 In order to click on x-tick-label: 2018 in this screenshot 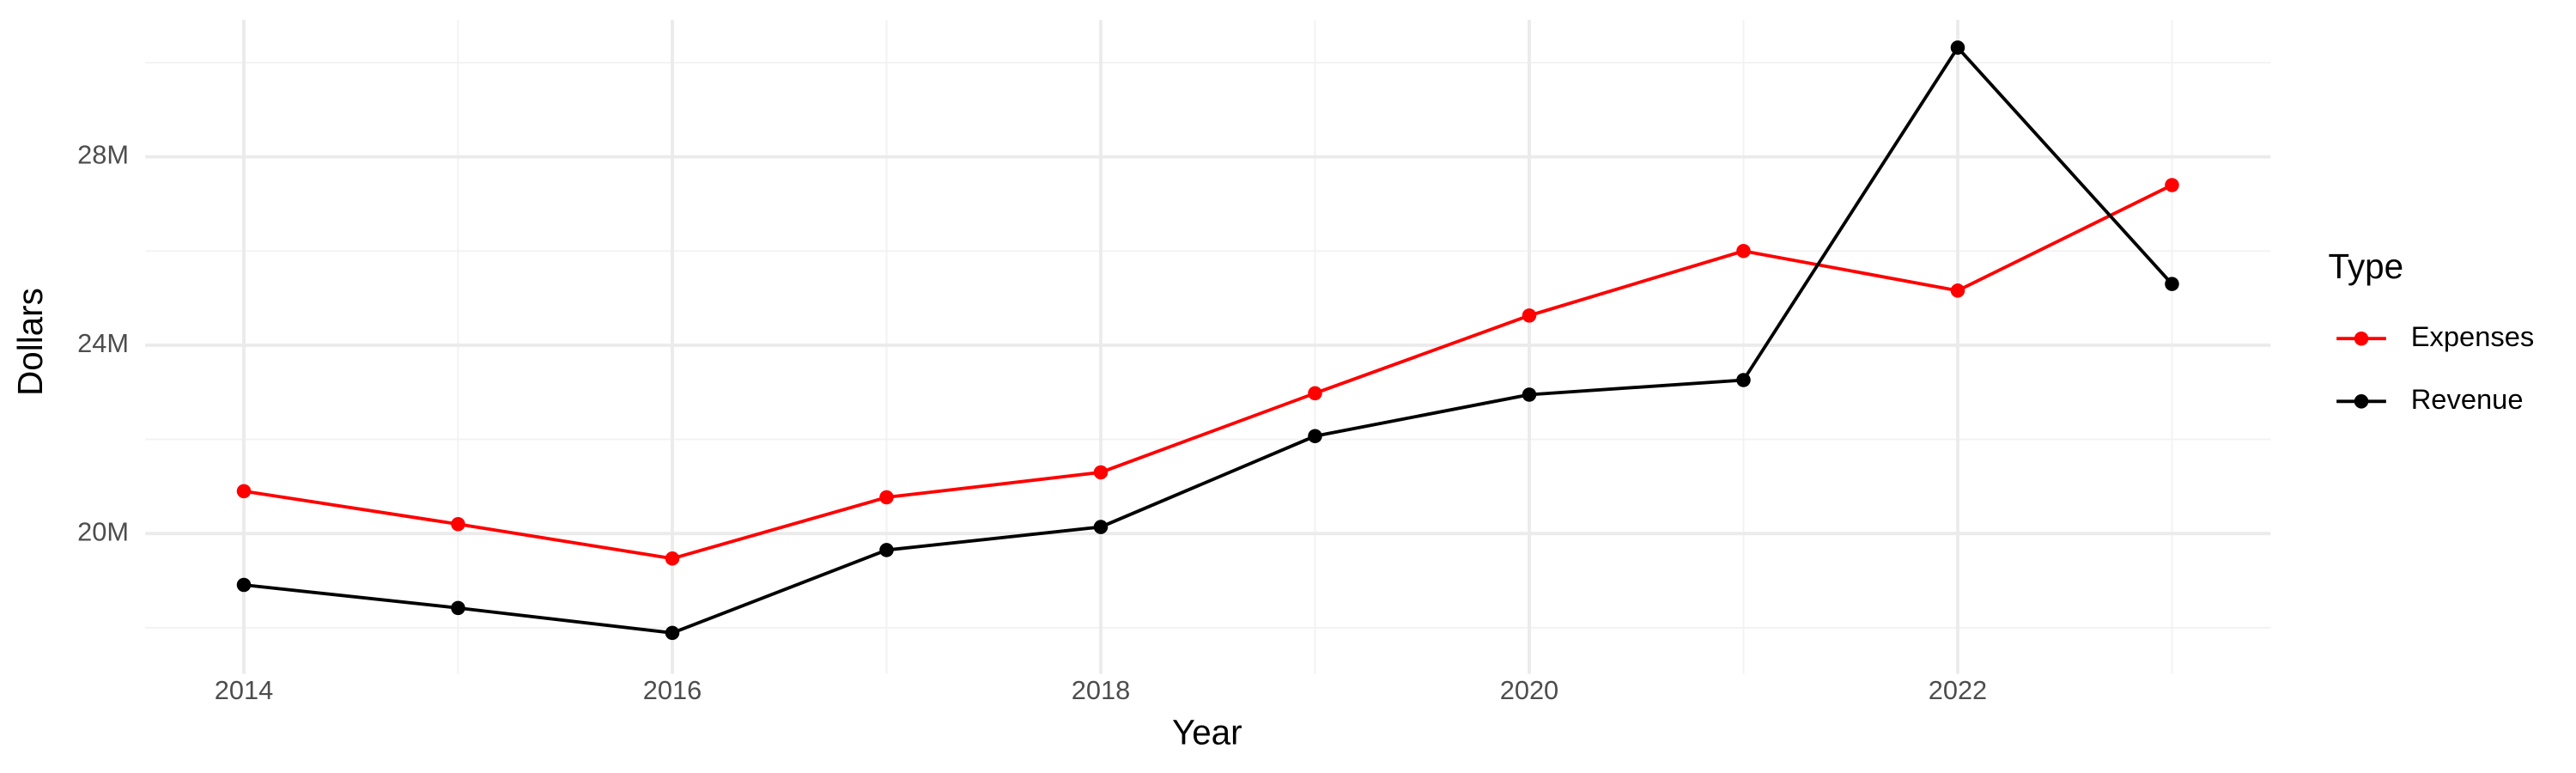, I will do `click(1101, 690)`.